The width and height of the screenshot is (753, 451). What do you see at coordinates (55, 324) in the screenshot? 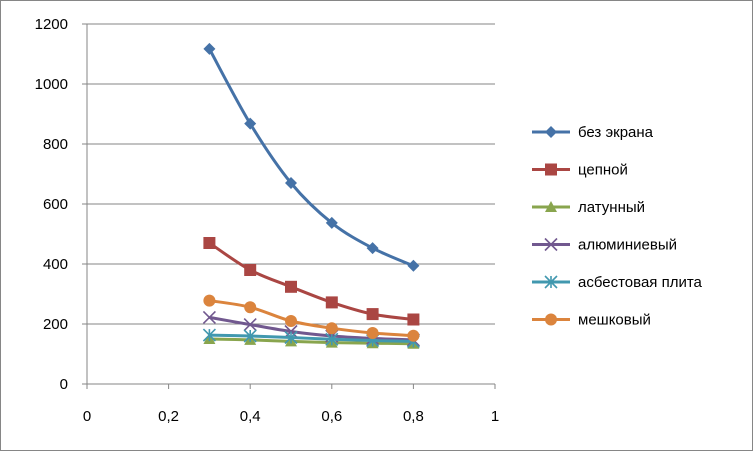
I see `y-tick-label: 200` at bounding box center [55, 324].